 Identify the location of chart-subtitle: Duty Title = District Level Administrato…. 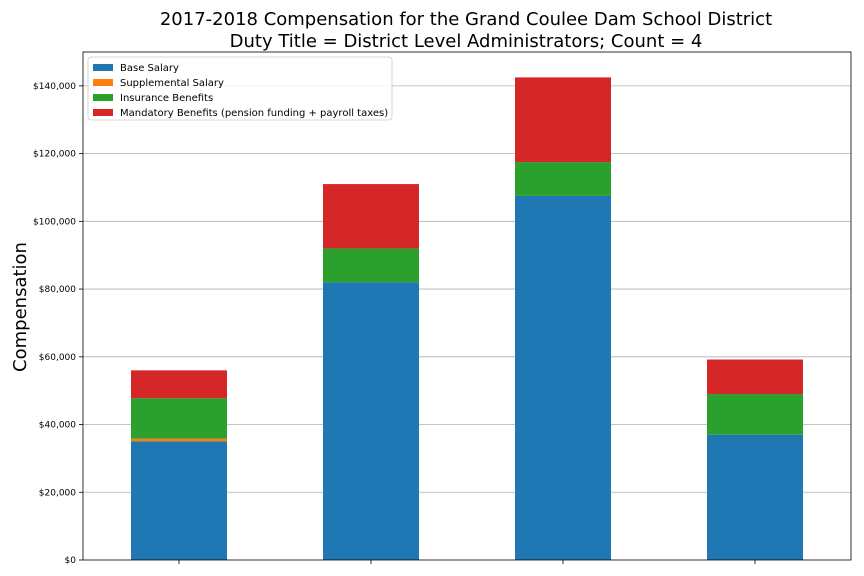
(466, 41).